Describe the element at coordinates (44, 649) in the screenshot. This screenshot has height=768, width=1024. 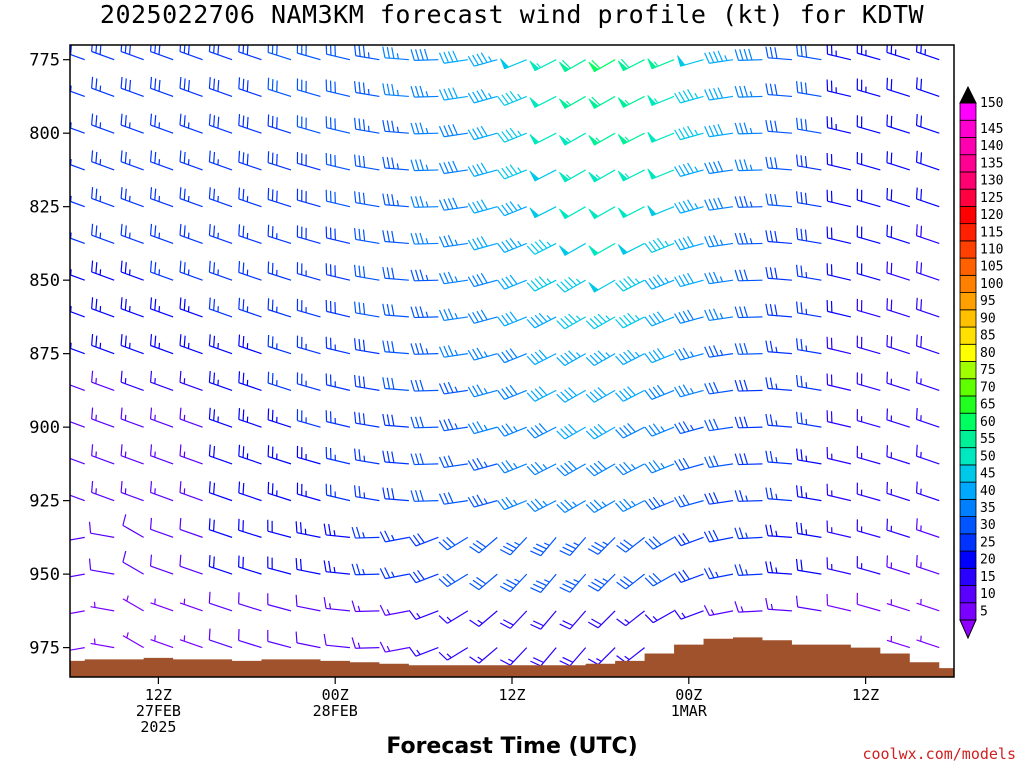
I see `y-tick-label: 975` at that location.